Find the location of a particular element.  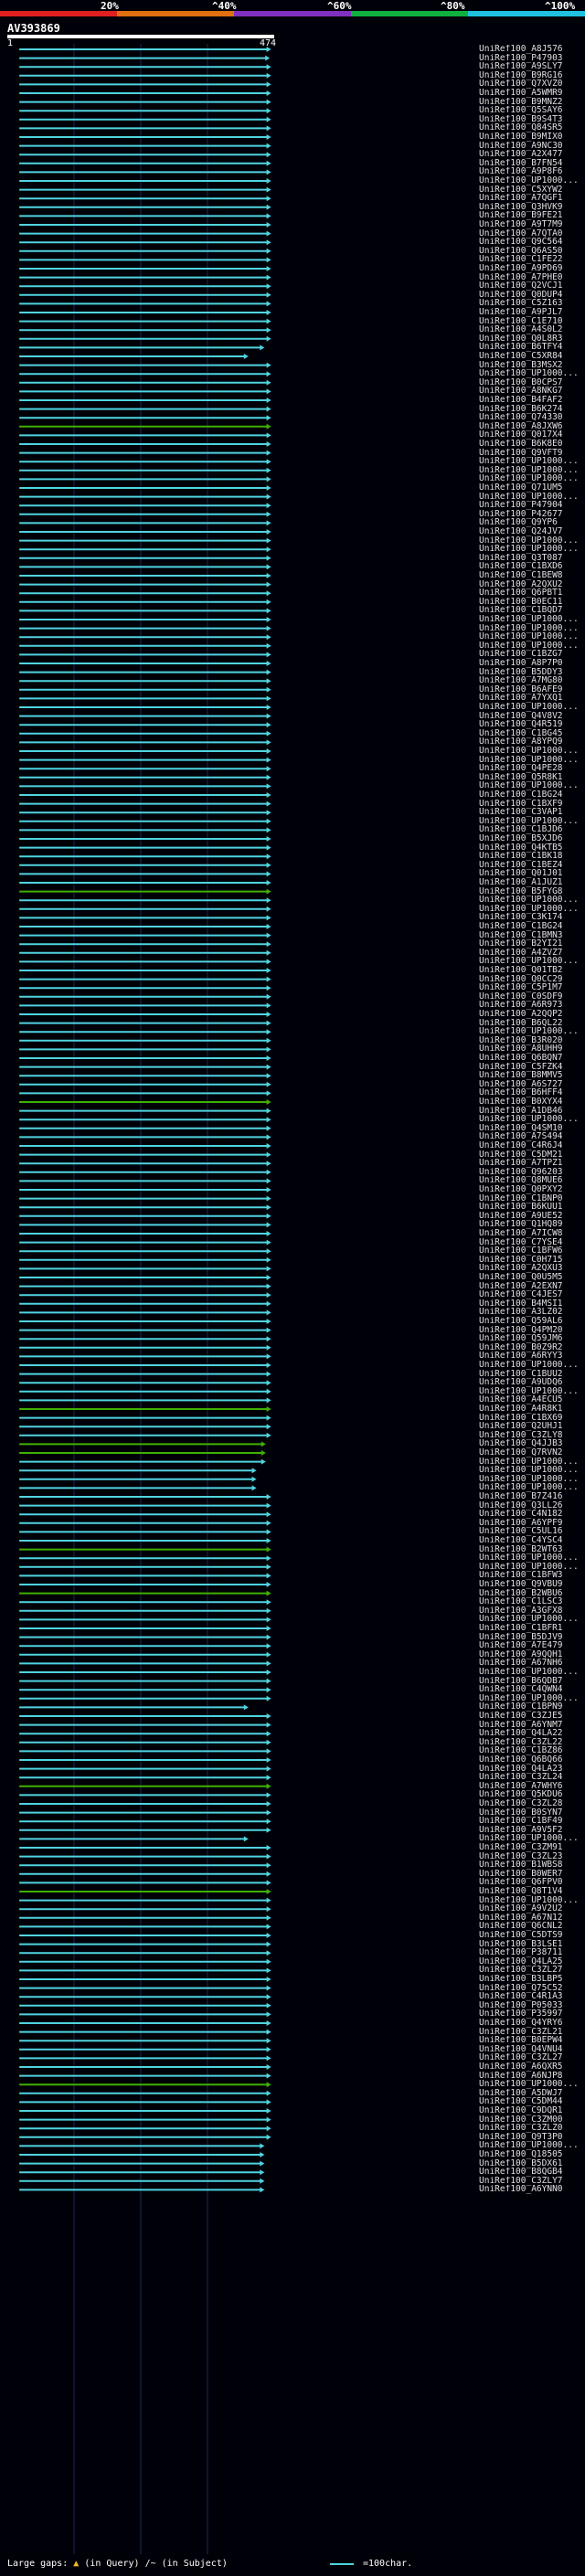

hit-label: UniRef100_A9V2U2 is located at coordinates (521, 1909).